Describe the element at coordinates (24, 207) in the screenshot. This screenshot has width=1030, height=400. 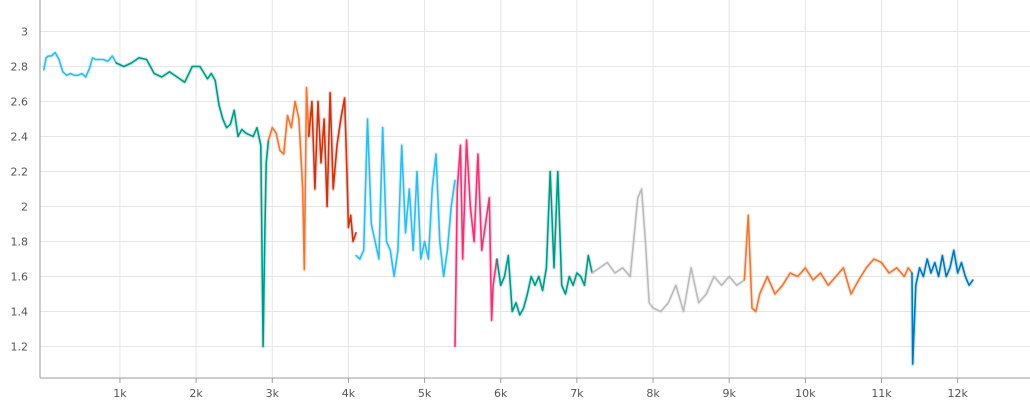
I see `y-tick-label: 2` at that location.